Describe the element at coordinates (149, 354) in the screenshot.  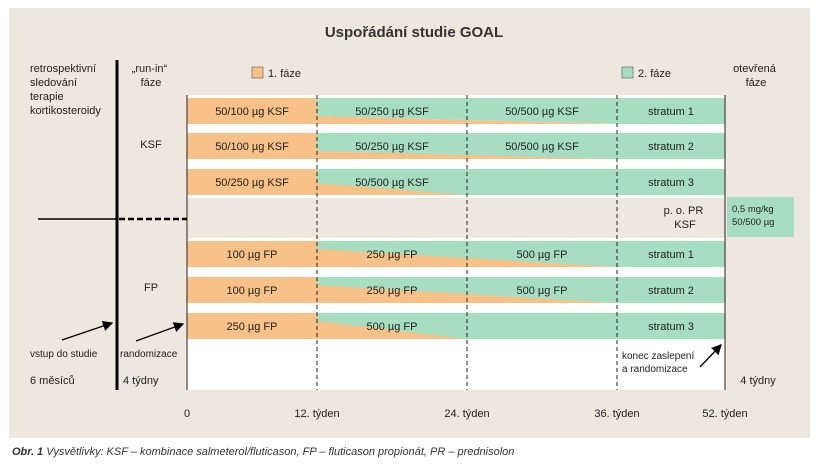
I see `randomization-annotation: randomizace` at that location.